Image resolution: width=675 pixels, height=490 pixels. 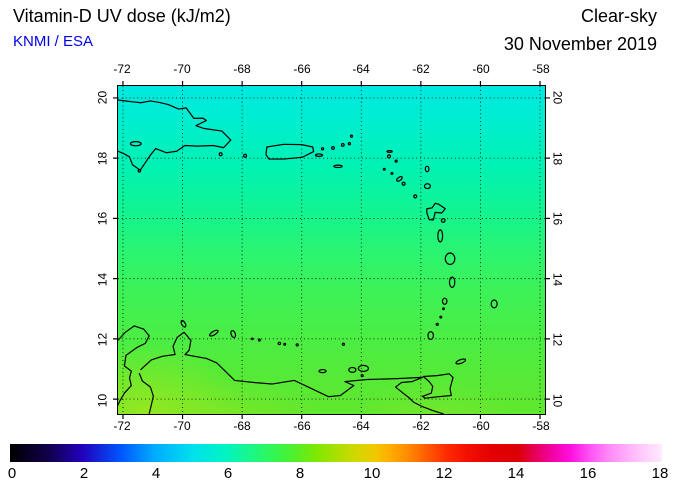 What do you see at coordinates (421, 426) in the screenshot?
I see `lon-tick-label-bottom: -62` at bounding box center [421, 426].